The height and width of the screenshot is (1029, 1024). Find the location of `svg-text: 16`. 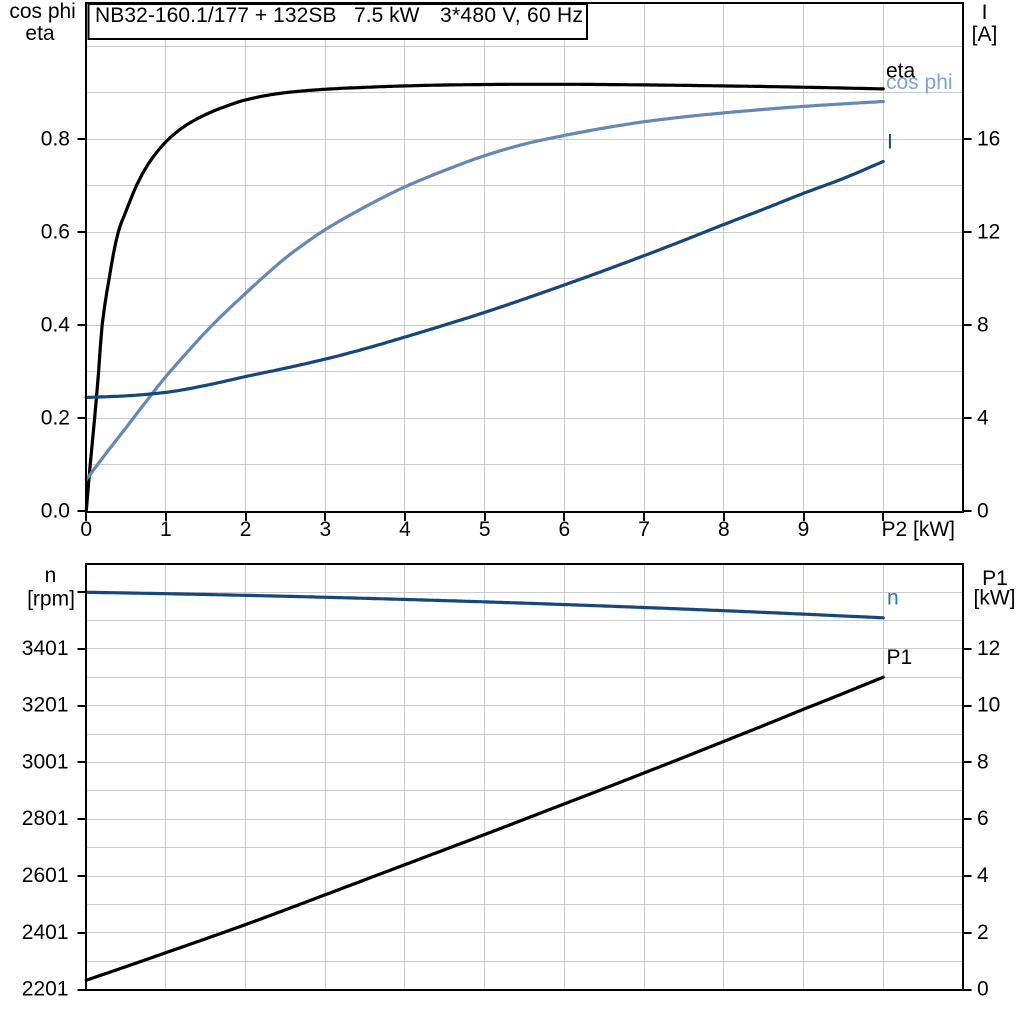

svg-text: 16 is located at coordinates (988, 138).